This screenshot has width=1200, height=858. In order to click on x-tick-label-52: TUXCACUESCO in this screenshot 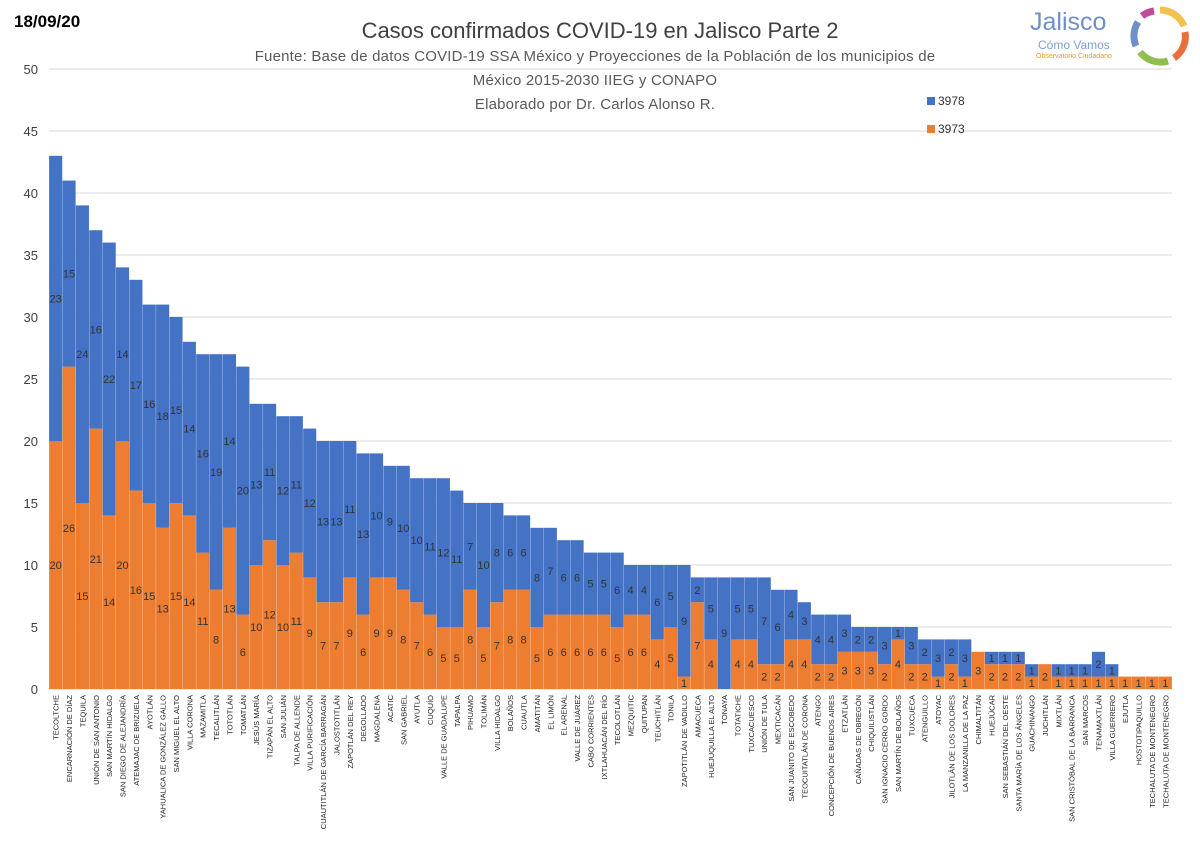, I will do `click(751, 724)`.